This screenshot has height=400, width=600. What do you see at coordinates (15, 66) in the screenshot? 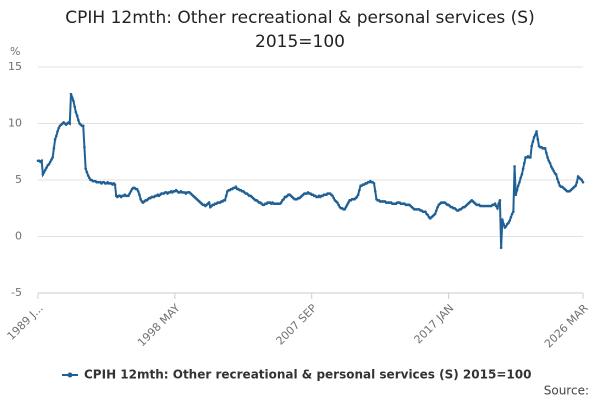
I see `y-tick-label: 15` at bounding box center [15, 66].